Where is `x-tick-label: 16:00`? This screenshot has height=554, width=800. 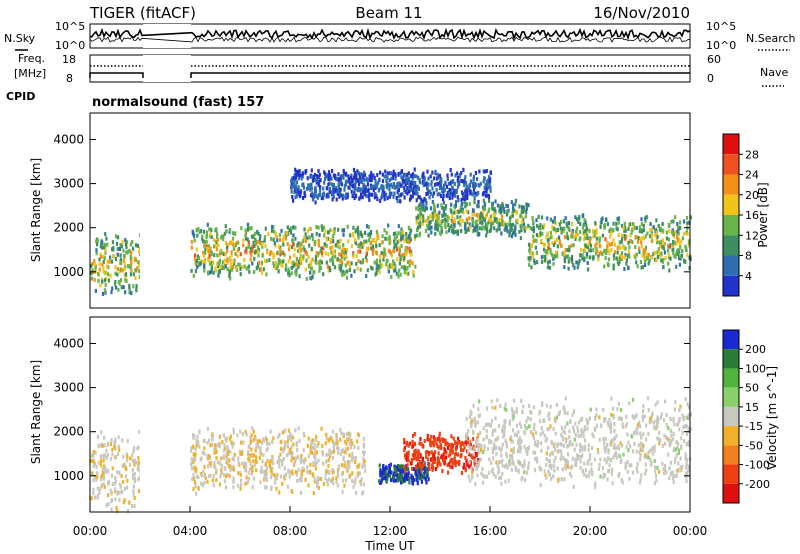
x-tick-label: 16:00 is located at coordinates (490, 531).